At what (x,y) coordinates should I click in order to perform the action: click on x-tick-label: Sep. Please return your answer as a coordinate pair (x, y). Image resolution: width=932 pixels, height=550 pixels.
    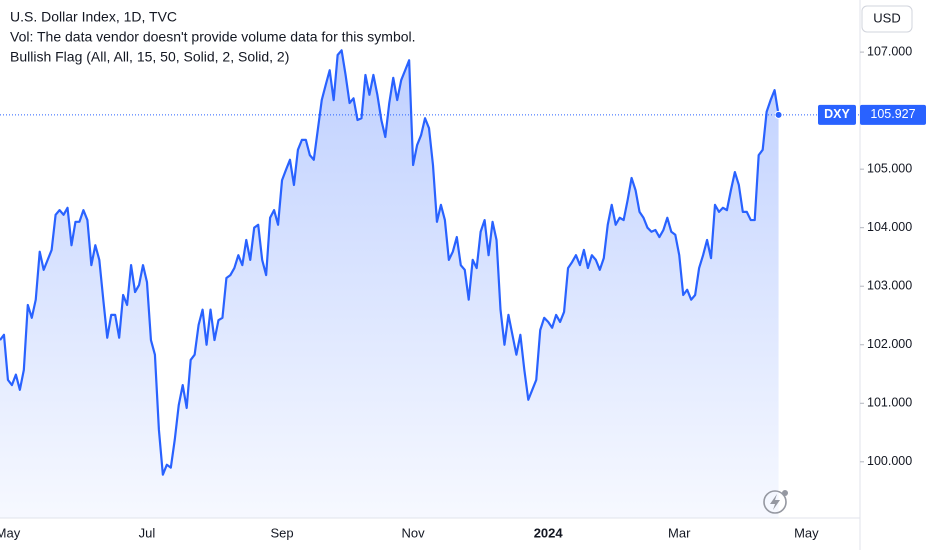
    Looking at the image, I should click on (281, 532).